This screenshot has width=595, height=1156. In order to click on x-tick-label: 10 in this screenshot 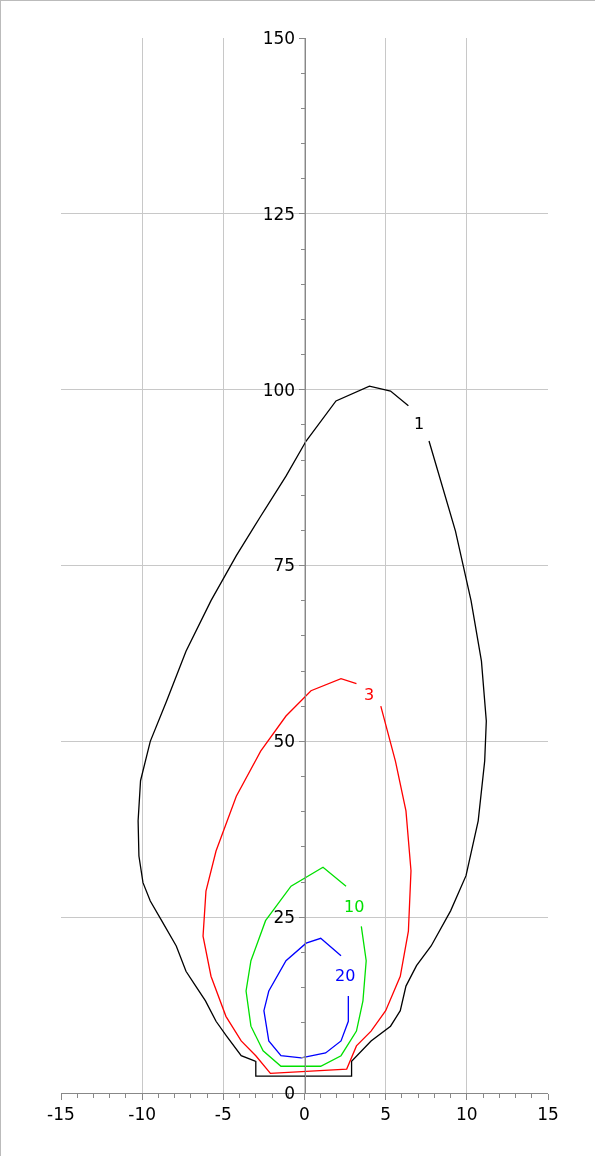, I will do `click(467, 1114)`.